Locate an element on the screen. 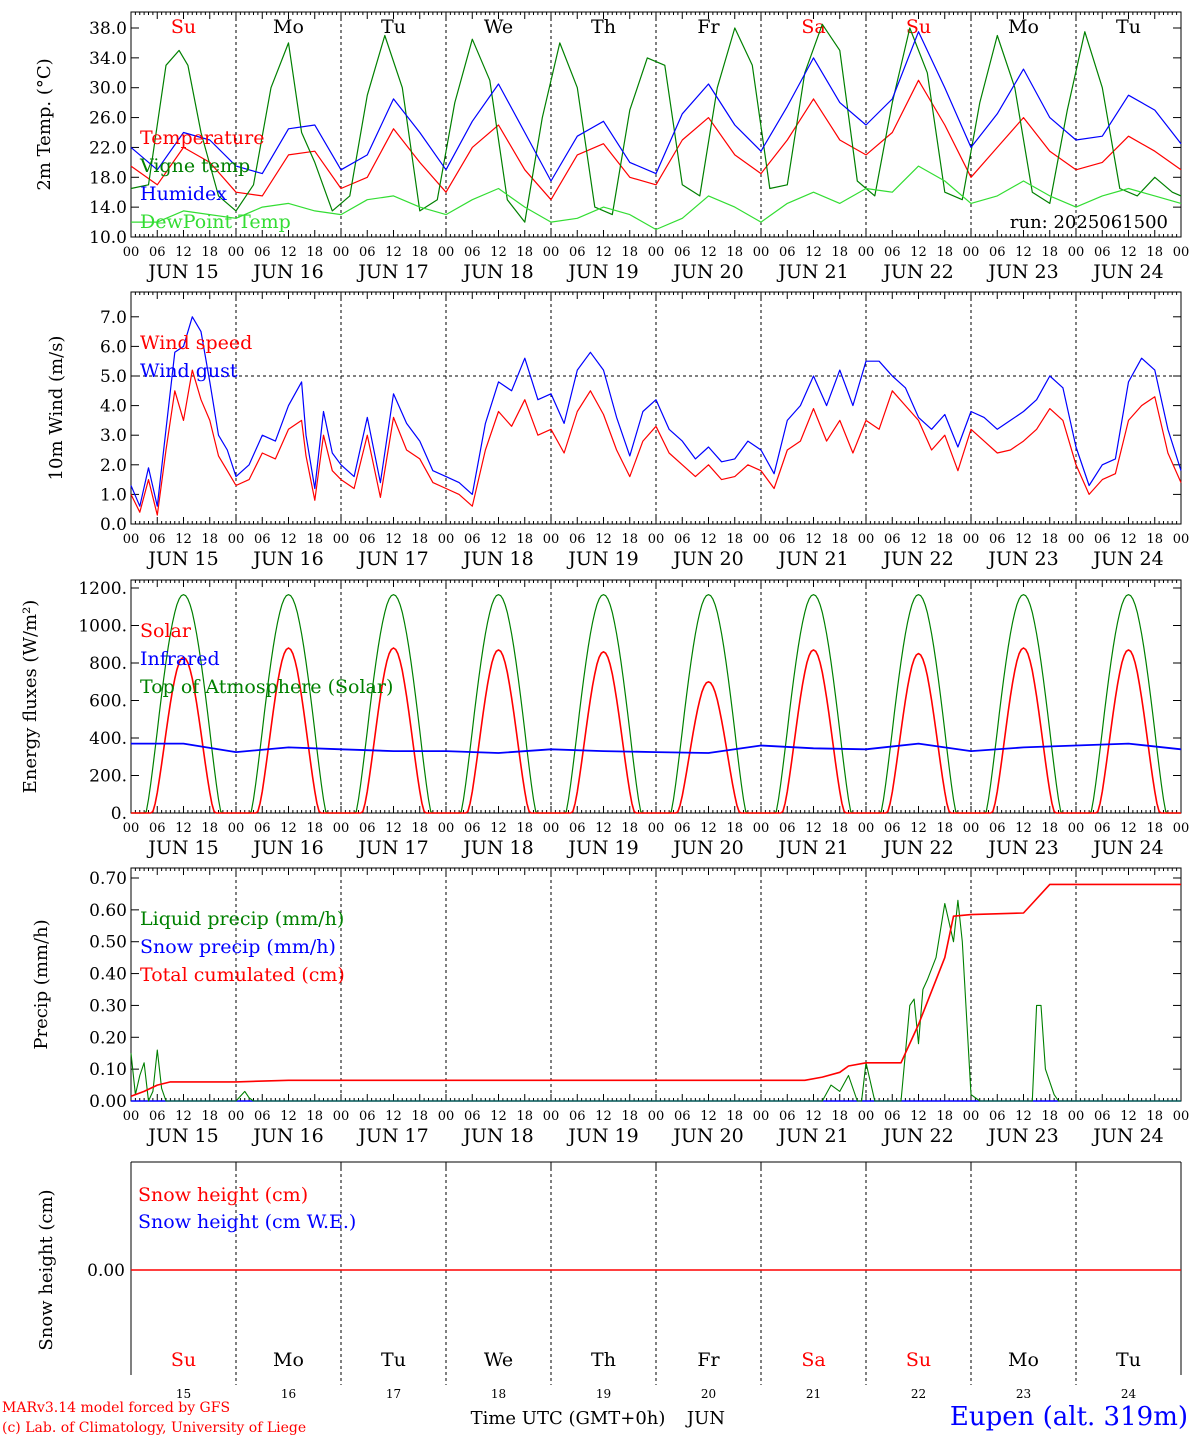 The image size is (1194, 1440). day-abbr-label: Mo is located at coordinates (288, 1360).